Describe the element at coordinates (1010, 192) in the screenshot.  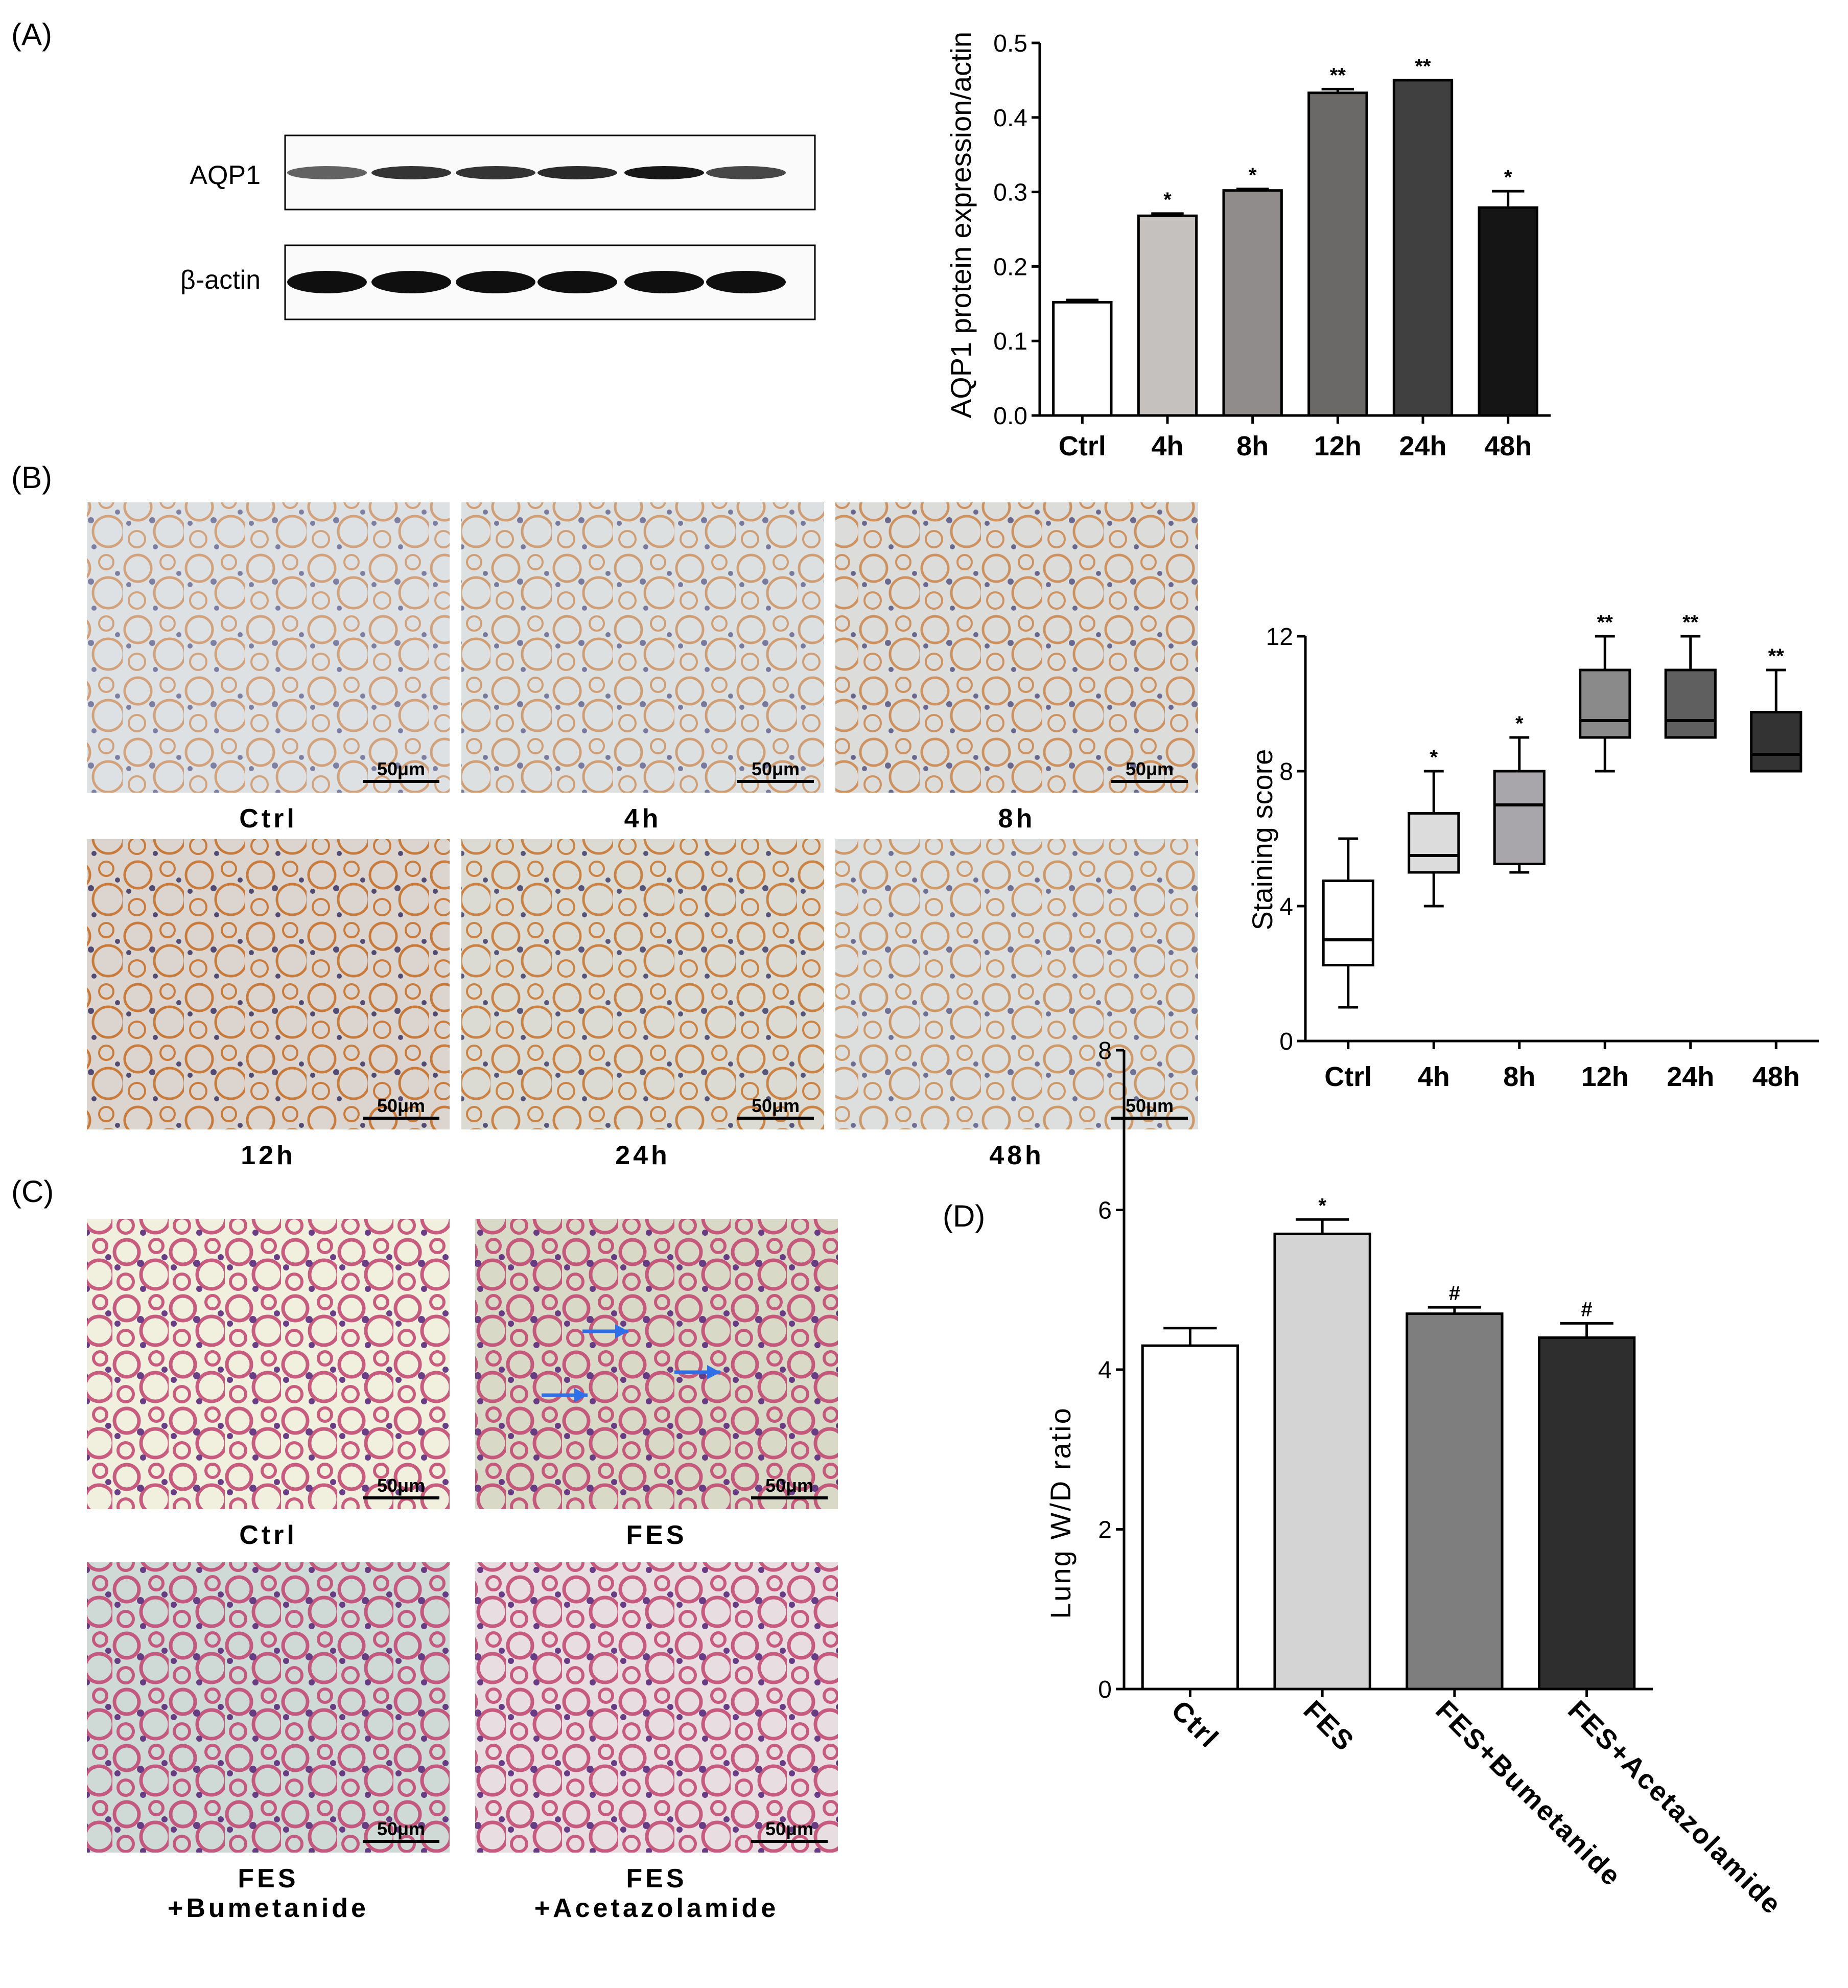
I see `chart-a-y-tick-label: 0.3` at that location.